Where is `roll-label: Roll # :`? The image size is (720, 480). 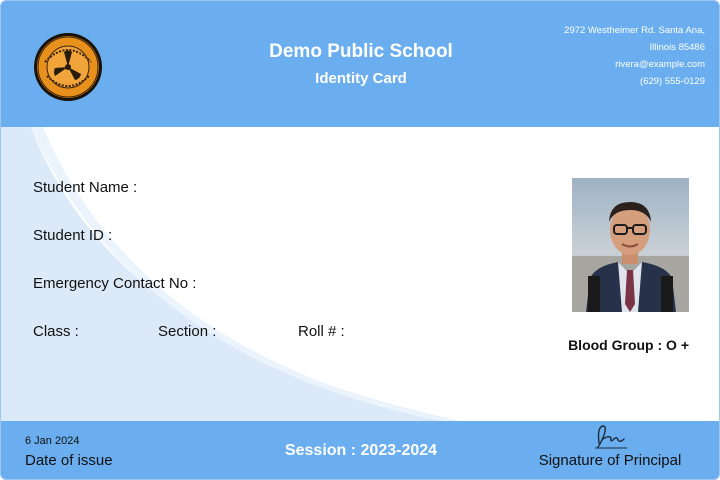
roll-label: Roll # : is located at coordinates (321, 331).